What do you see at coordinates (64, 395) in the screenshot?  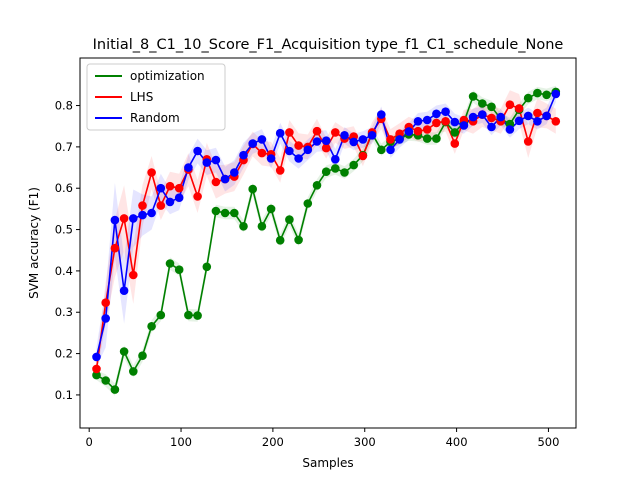 I see `y-tick-label: 0.1` at bounding box center [64, 395].